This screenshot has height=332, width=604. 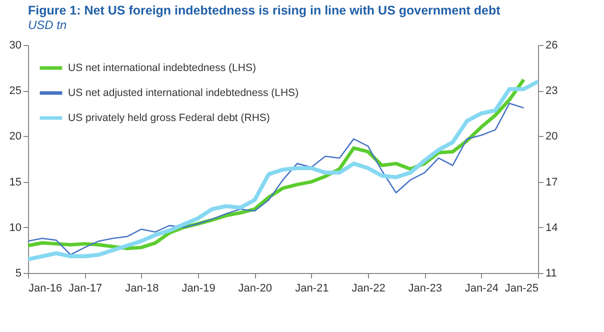 What do you see at coordinates (265, 11) in the screenshot?
I see `chart-title: Figure 1: Net US foreign indebtedness is rising in line with US government debt` at bounding box center [265, 11].